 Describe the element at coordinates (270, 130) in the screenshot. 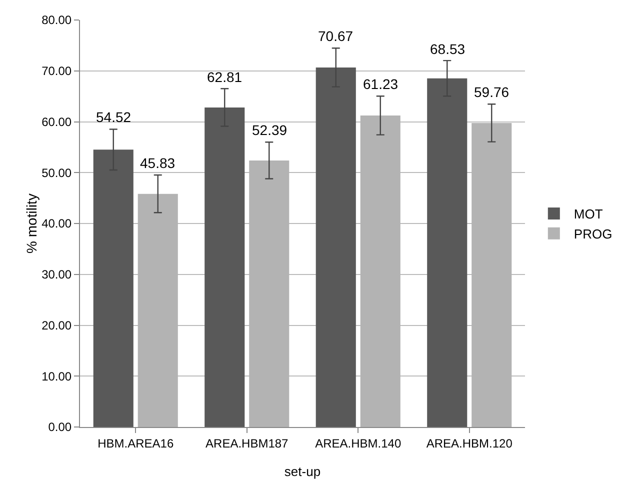

I see `data-label: 52.39` at that location.